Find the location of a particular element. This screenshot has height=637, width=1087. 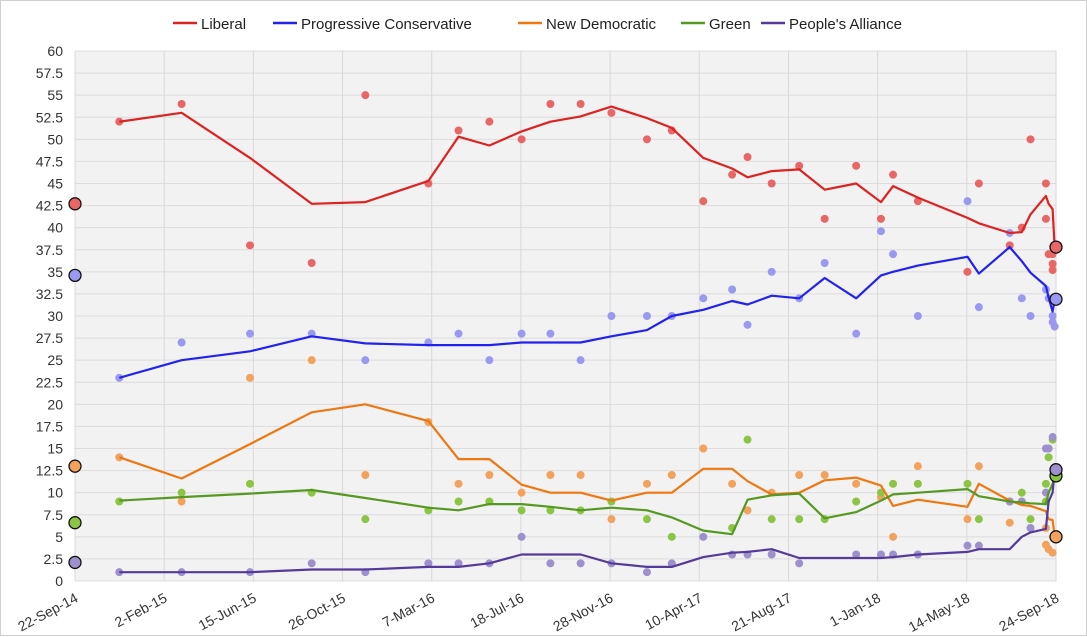

x-tick-label: 26-Oct-15 is located at coordinates (316, 610).